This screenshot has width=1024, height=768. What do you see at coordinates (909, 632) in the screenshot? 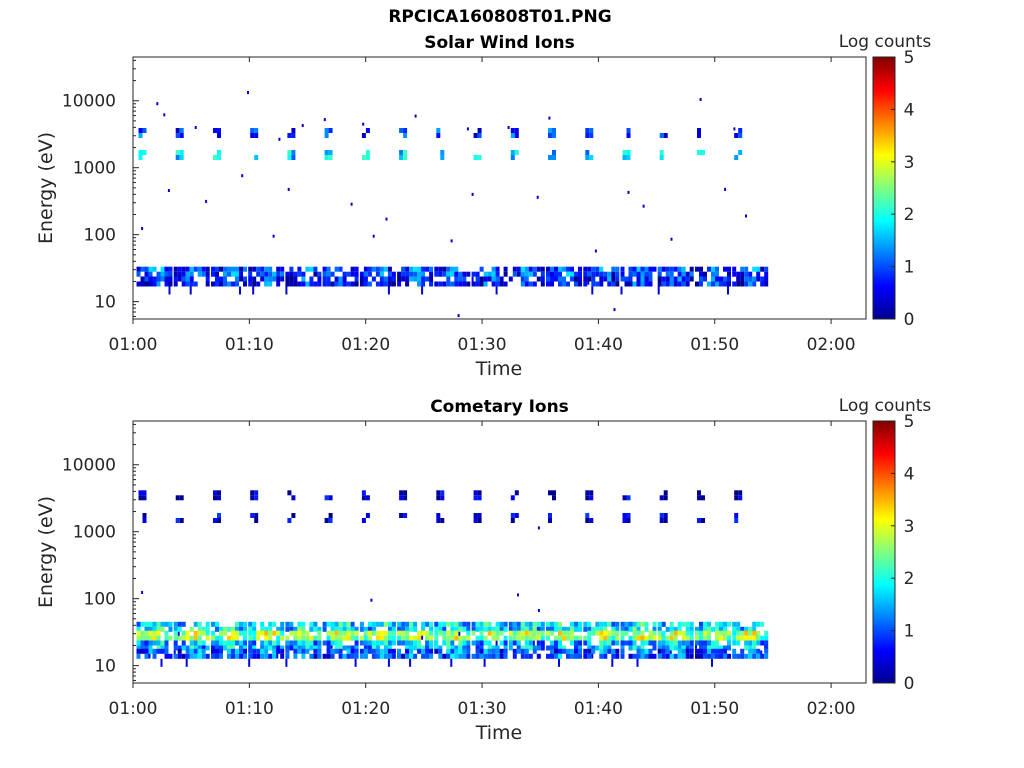
I see `colorbar-tick-label: 1` at bounding box center [909, 632].